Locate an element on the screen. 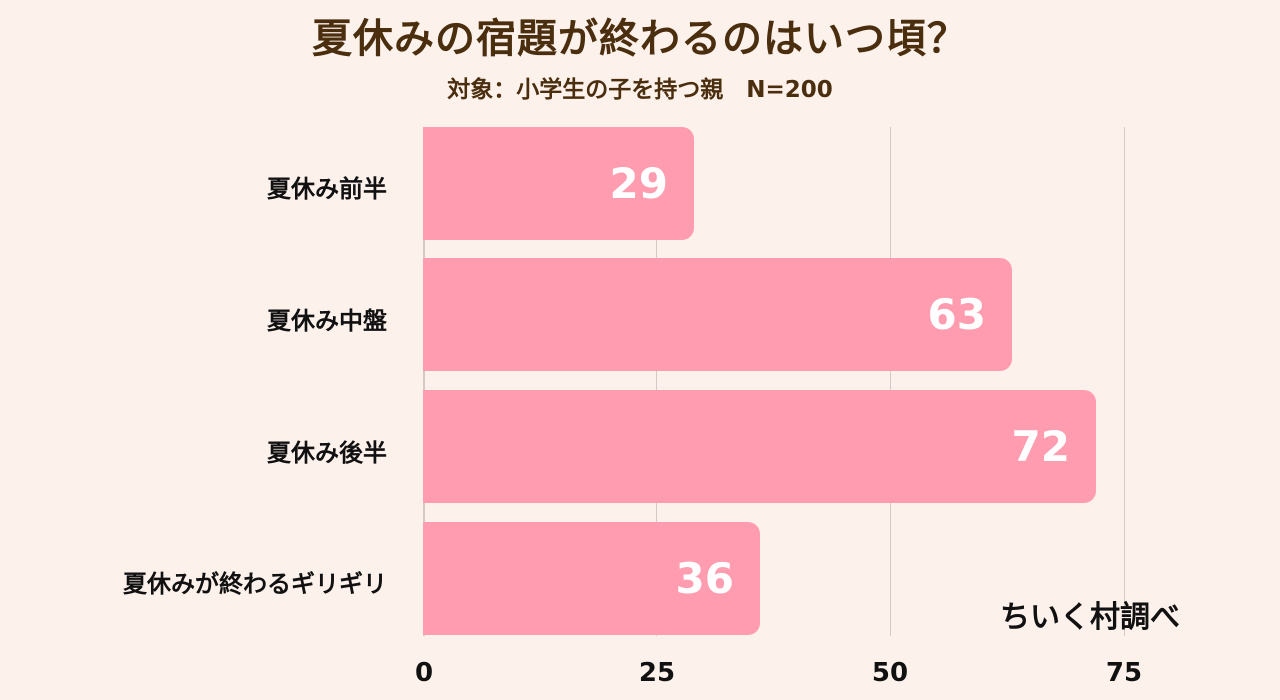 Image resolution: width=1280 pixels, height=700 pixels. category-label: 夏休みが終わるギリギリ is located at coordinates (255, 584).